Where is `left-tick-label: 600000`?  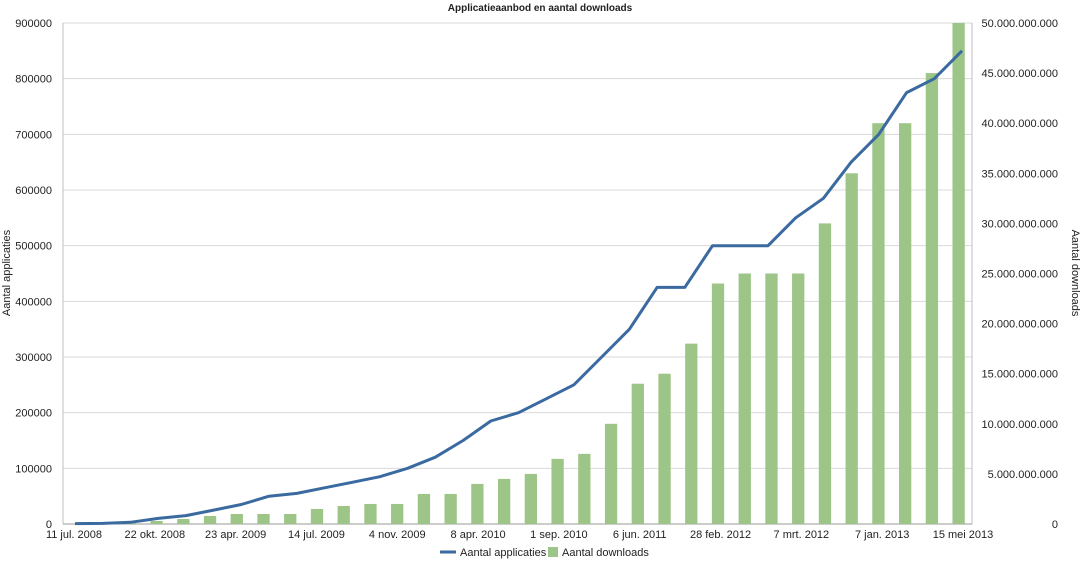
left-tick-label: 600000 is located at coordinates (33, 191).